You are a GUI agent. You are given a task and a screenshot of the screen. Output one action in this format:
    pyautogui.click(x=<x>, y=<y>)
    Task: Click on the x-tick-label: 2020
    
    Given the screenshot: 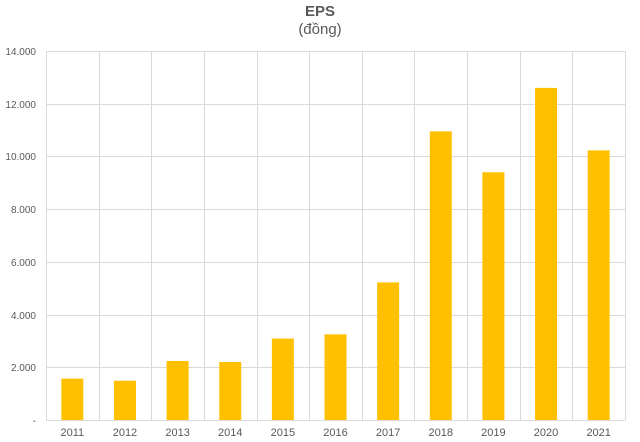 What is the action you would take?
    pyautogui.click(x=546, y=433)
    